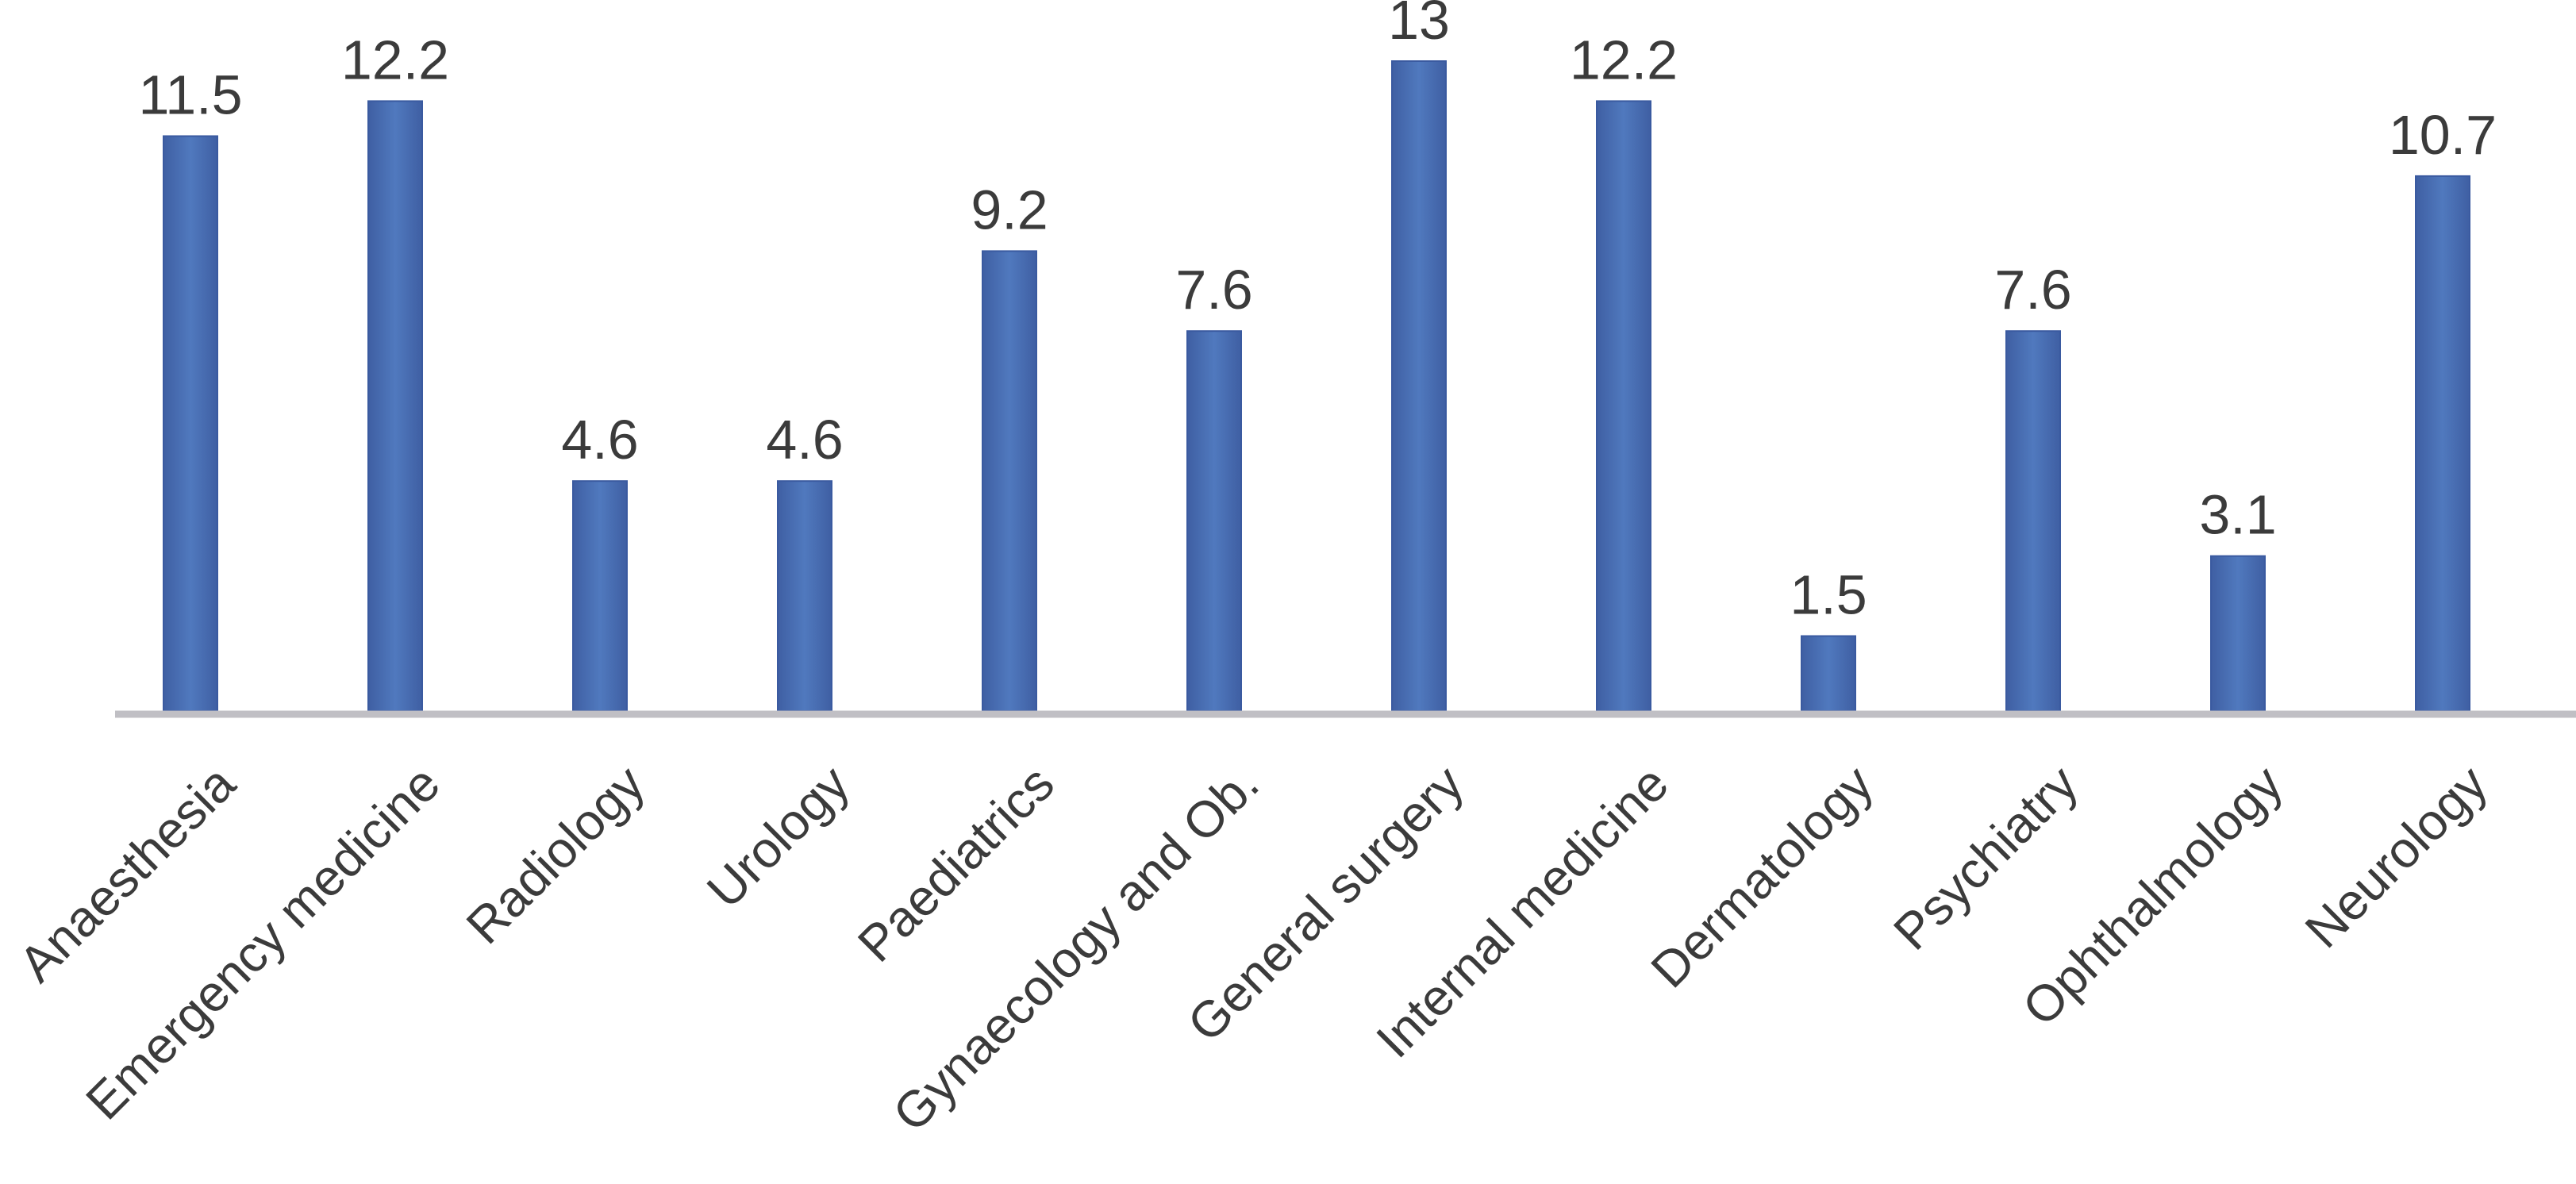  Describe the element at coordinates (190, 95) in the screenshot. I see `value-label-anaesthesia: 11.5` at that location.